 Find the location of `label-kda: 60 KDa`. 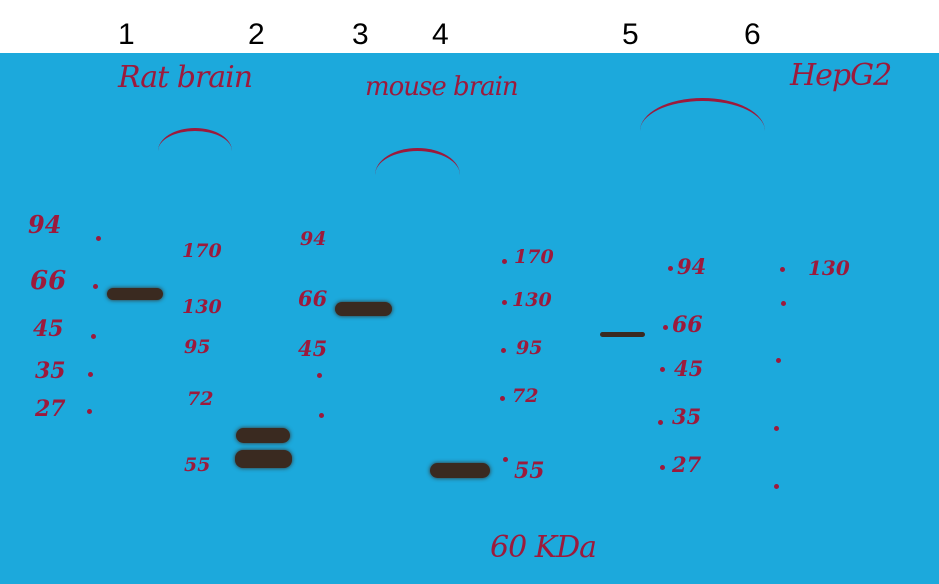

label-kda: 60 KDa is located at coordinates (543, 547).